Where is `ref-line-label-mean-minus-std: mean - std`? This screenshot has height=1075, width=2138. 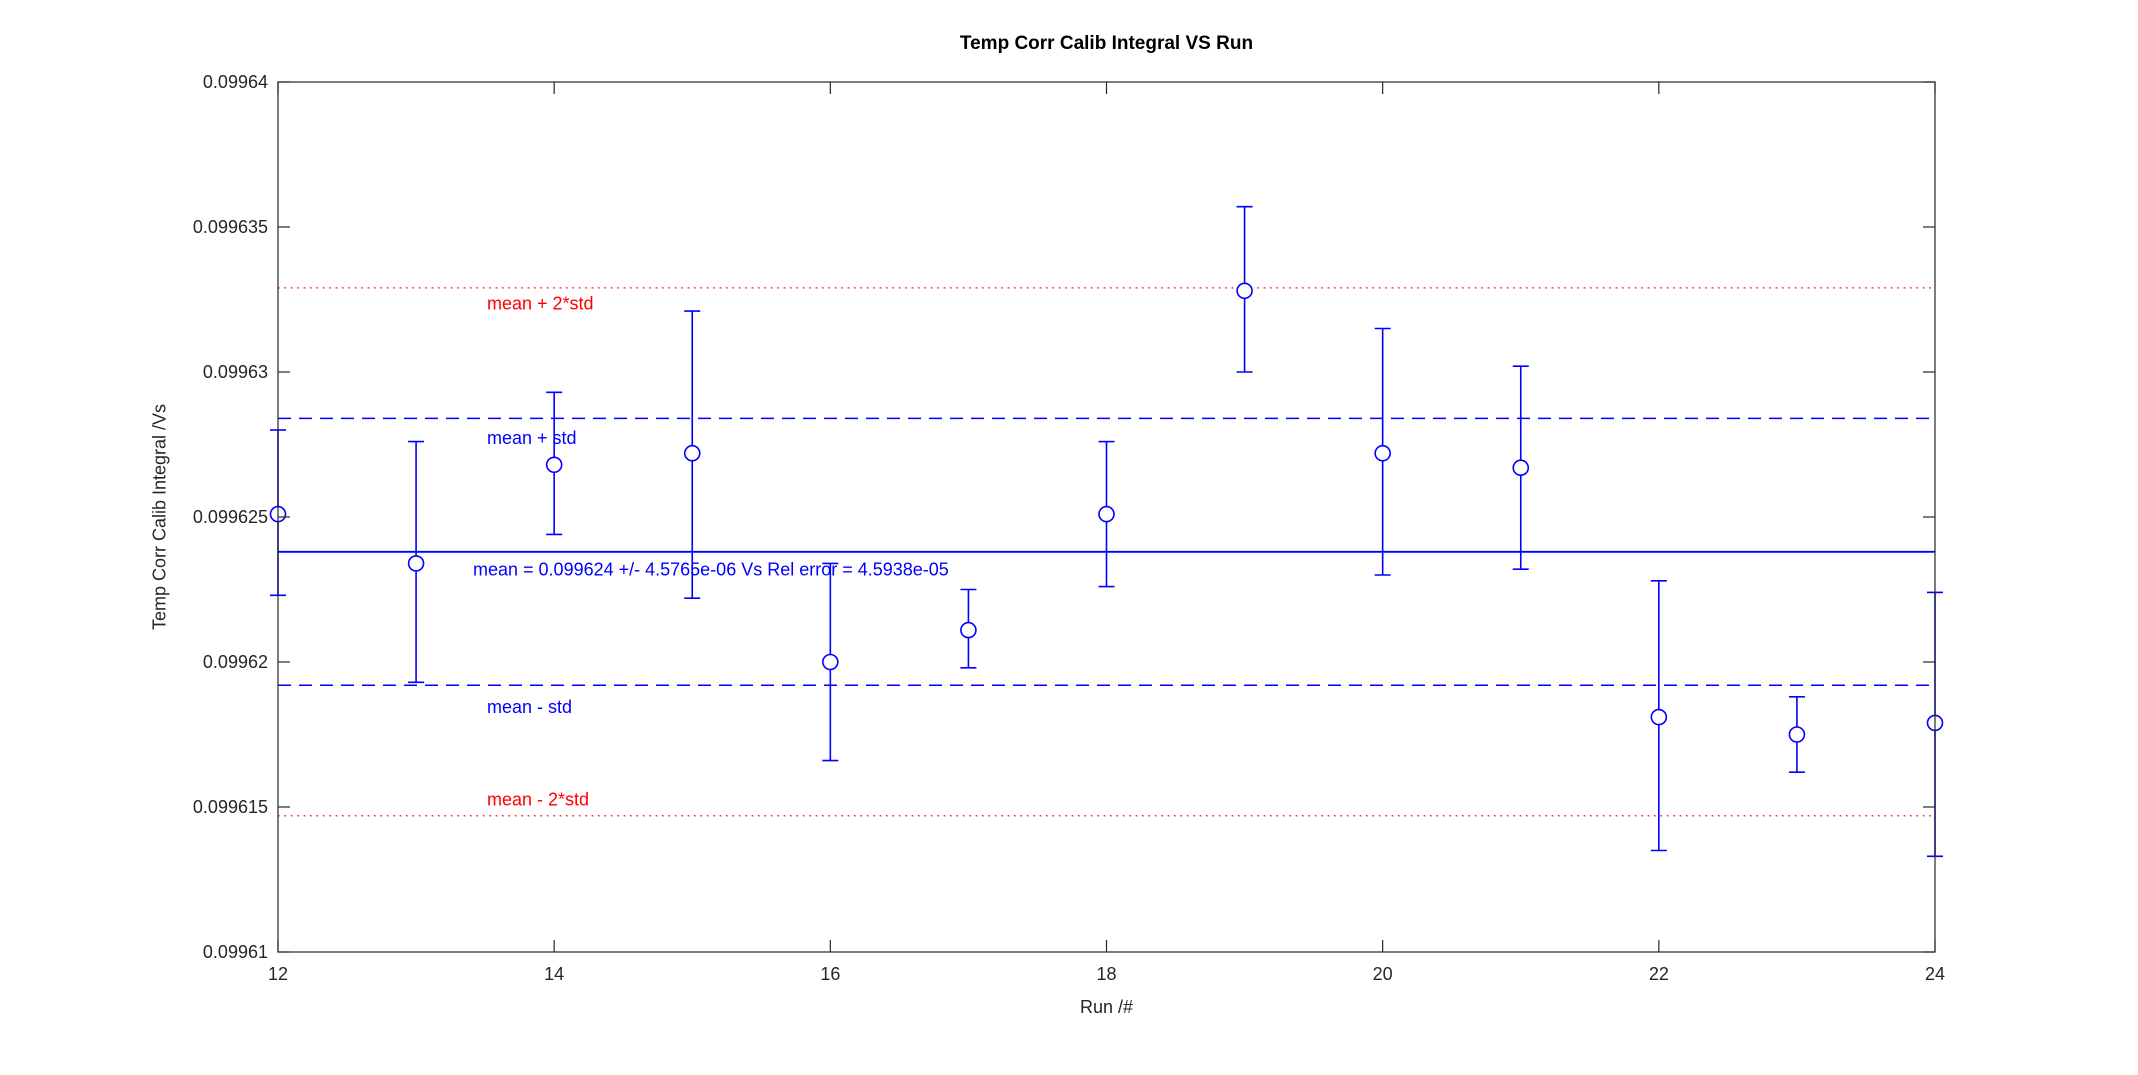 ref-line-label-mean-minus-std: mean - std is located at coordinates (529, 707).